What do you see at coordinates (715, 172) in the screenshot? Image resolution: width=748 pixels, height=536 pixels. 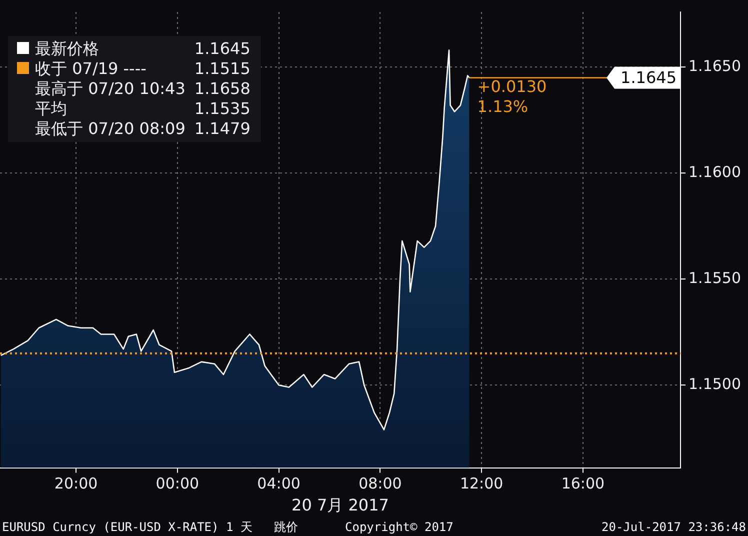 I see `y-tick-label: 1.1600` at bounding box center [715, 172].